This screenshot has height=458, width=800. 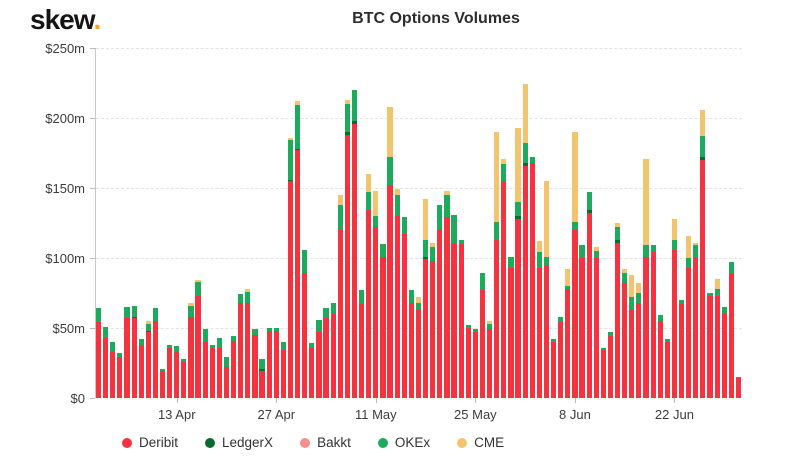 What do you see at coordinates (480, 442) in the screenshot?
I see `legend-item-cme: CME` at bounding box center [480, 442].